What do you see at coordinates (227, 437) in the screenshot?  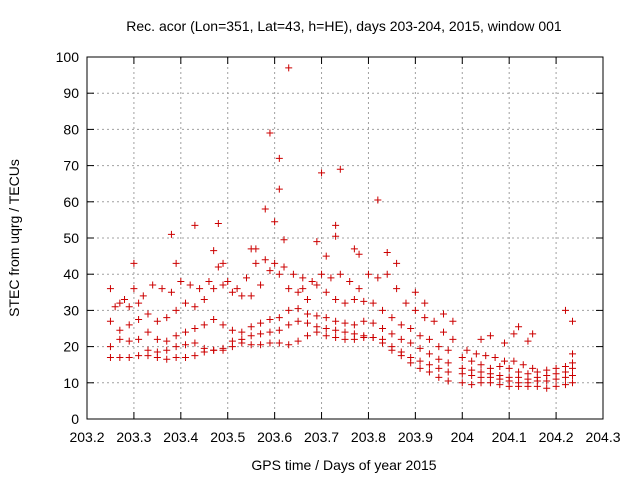 I see `x-tick-label: 203.5` at bounding box center [227, 437].